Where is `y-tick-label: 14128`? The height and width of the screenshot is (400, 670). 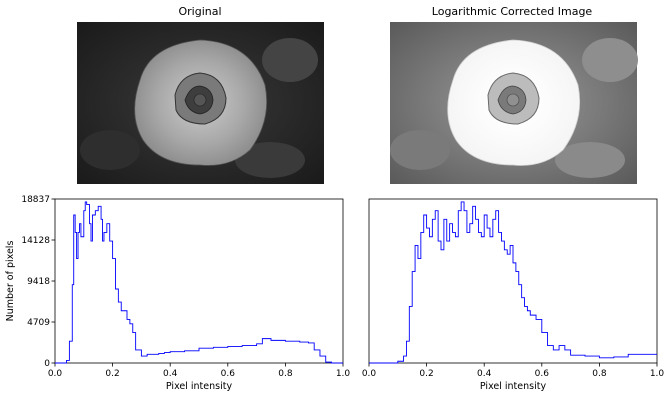
y-tick-label: 14128 is located at coordinates (35, 241).